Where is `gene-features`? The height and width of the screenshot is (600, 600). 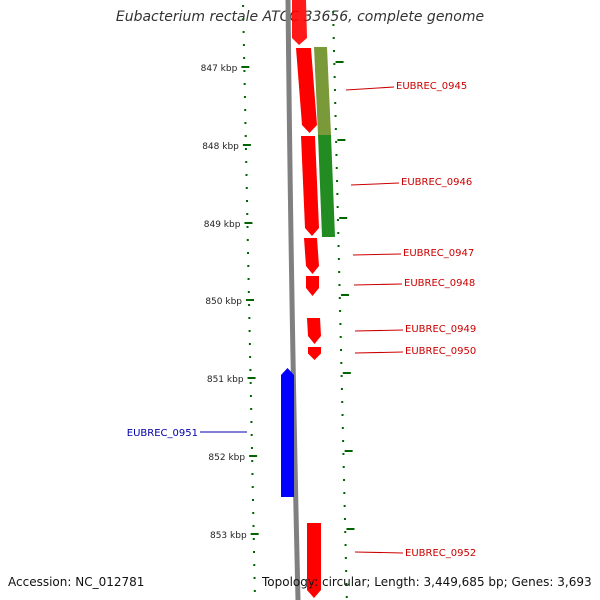 gene-features is located at coordinates (301, 299).